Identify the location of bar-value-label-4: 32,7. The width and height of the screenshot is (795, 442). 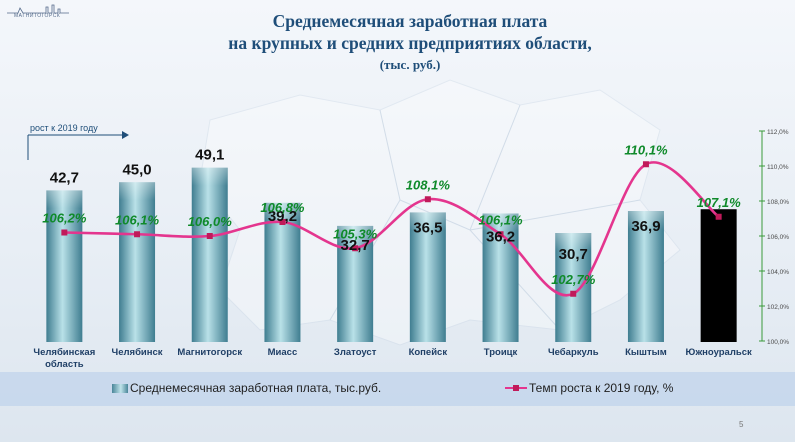
(355, 245).